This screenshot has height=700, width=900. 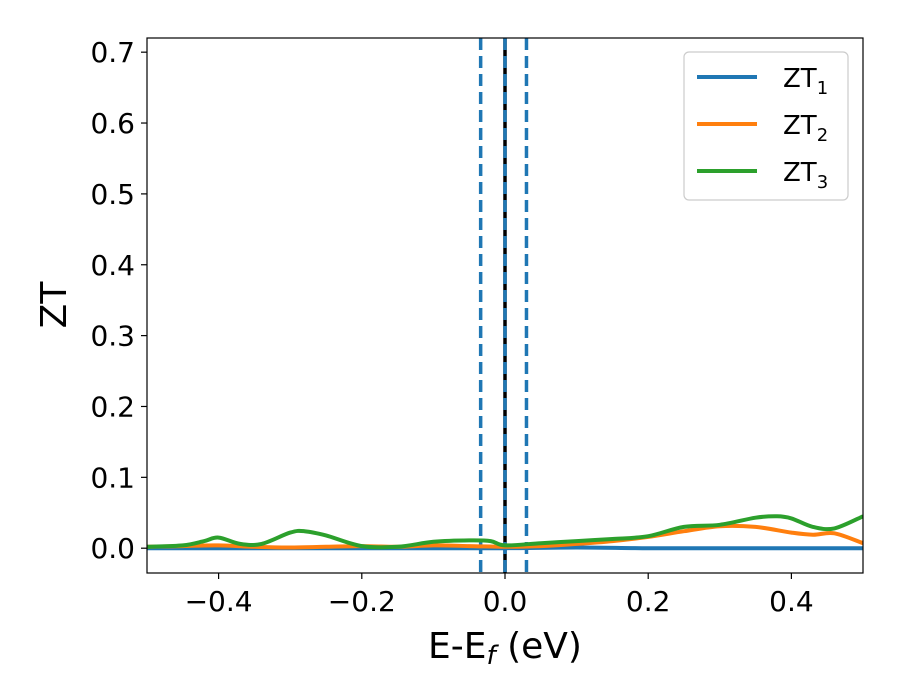 I want to click on x-axis: −0.4 −0.2 0.0 0.2 0.4, so click(x=499, y=595).